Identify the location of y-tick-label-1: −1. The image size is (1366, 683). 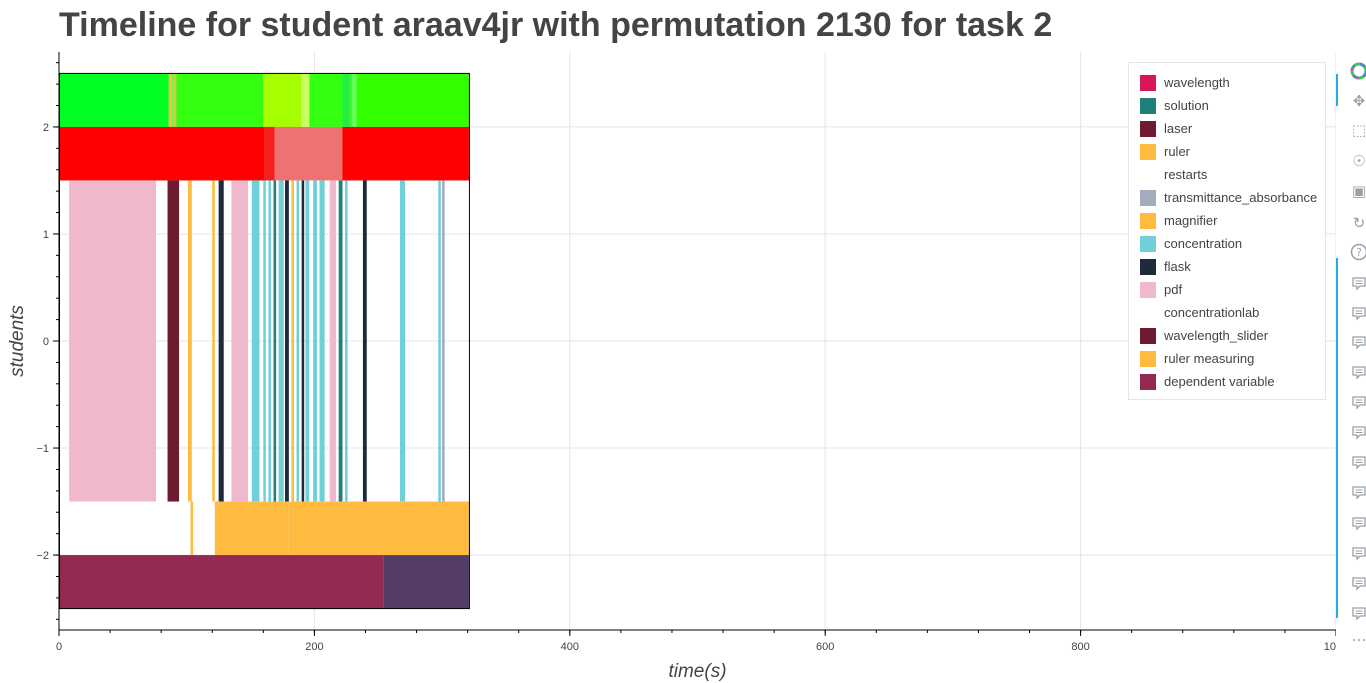
(42, 449).